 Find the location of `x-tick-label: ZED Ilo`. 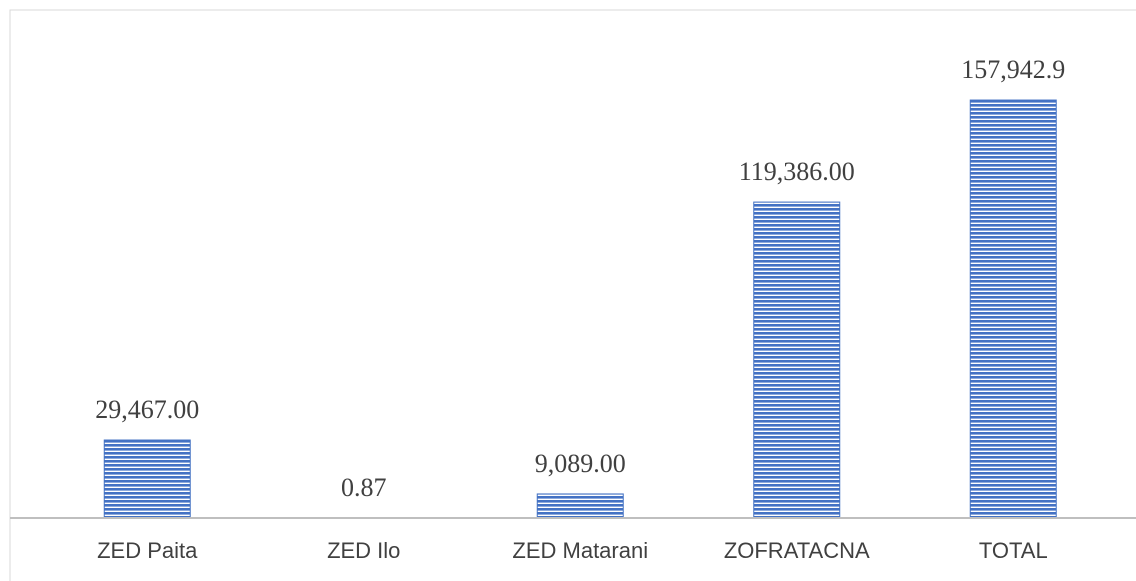

x-tick-label: ZED Ilo is located at coordinates (363, 550).